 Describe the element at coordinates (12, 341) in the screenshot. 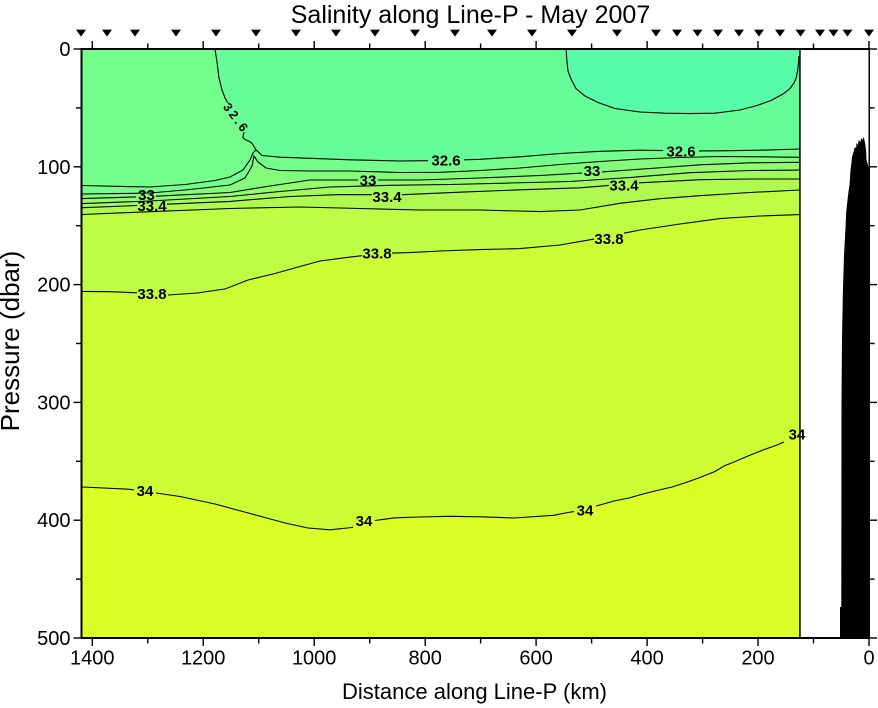

I see `svg-text: Pressure (dbar)` at that location.